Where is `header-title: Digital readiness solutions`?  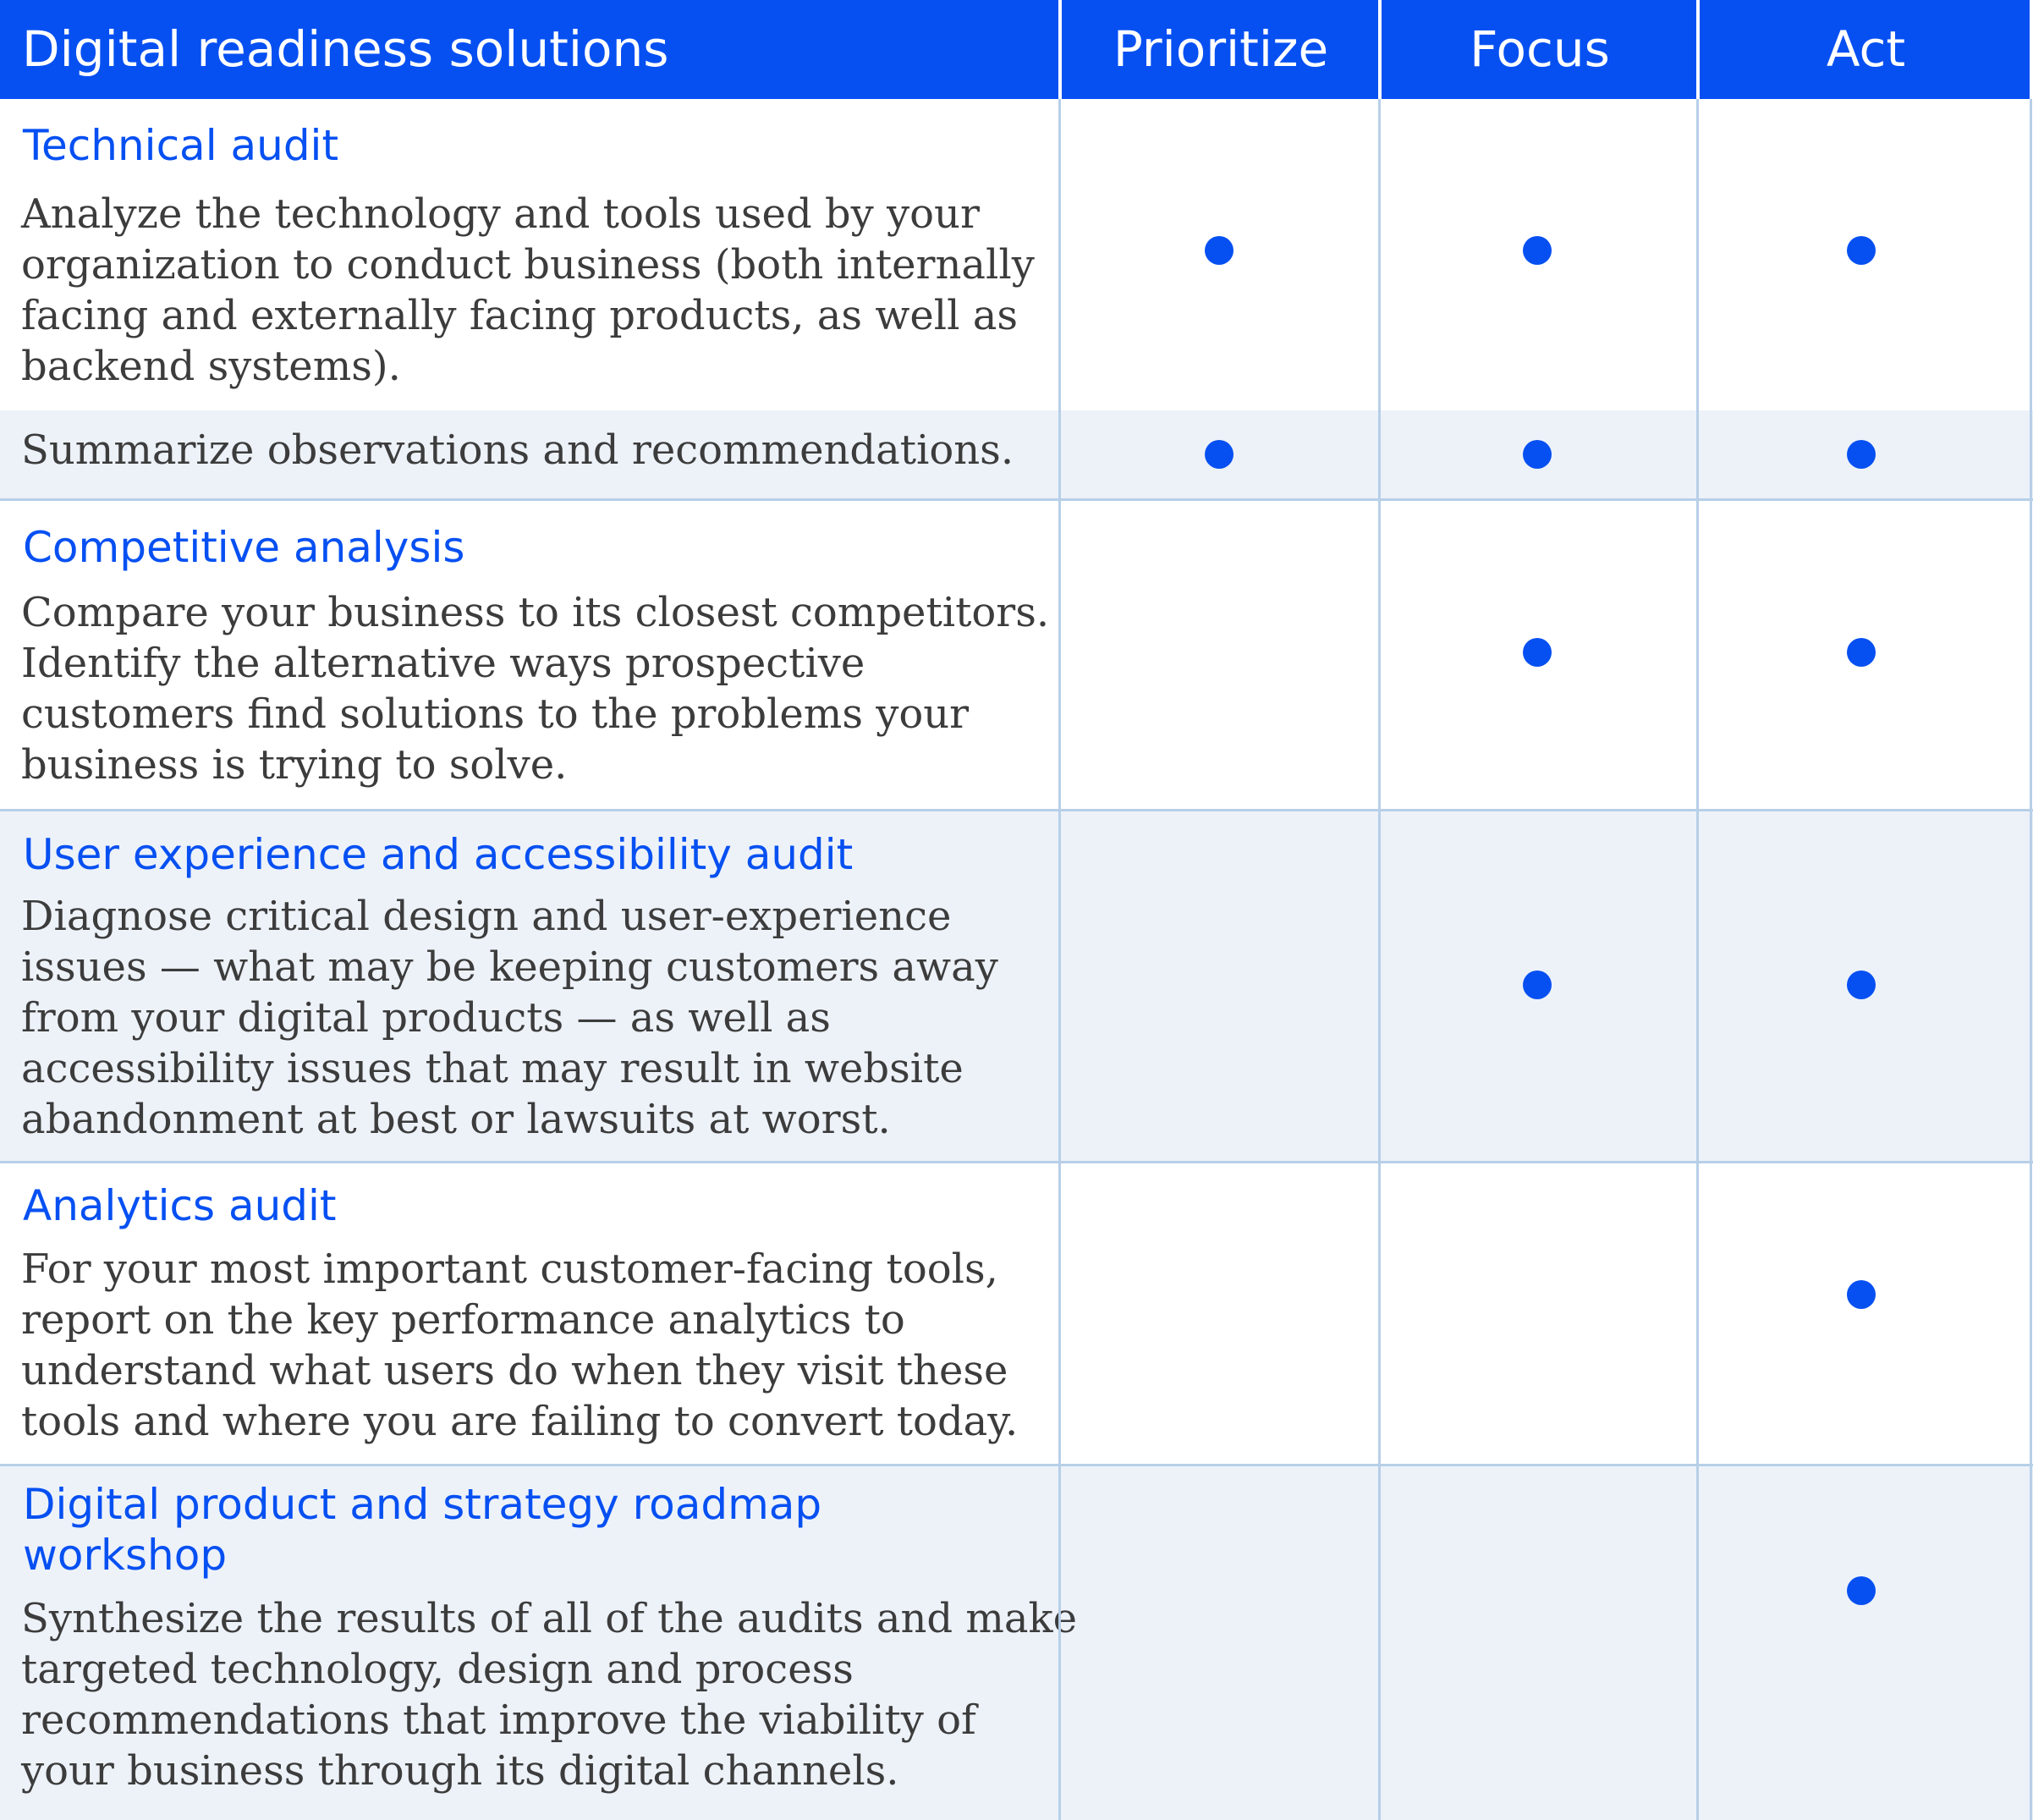 header-title: Digital readiness solutions is located at coordinates (345, 49).